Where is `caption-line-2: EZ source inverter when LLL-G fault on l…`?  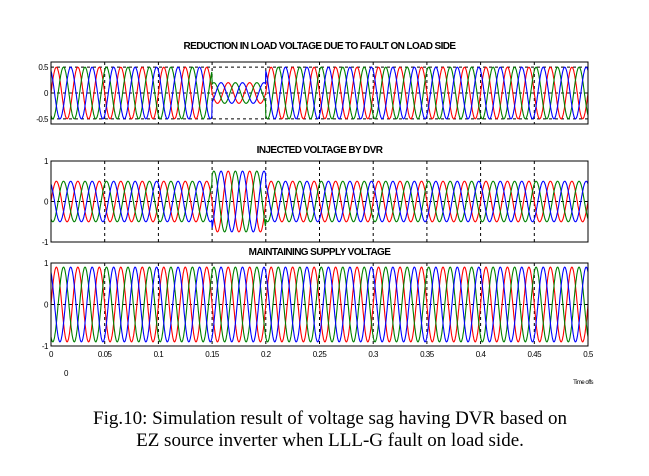
caption-line-2: EZ source inverter when LLL-G fault on l… is located at coordinates (330, 440).